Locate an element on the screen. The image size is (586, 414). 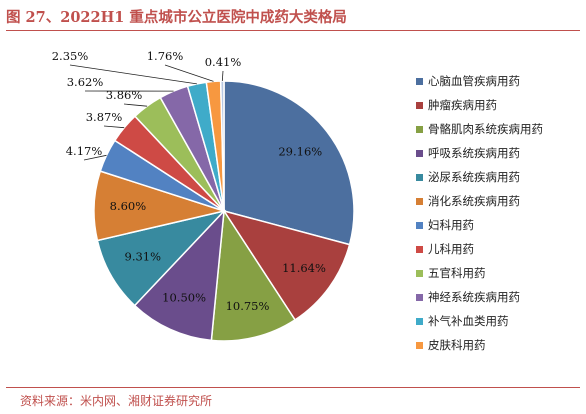
source-note: 资料来源：米内网、湘财证券研究所 is located at coordinates (116, 401).